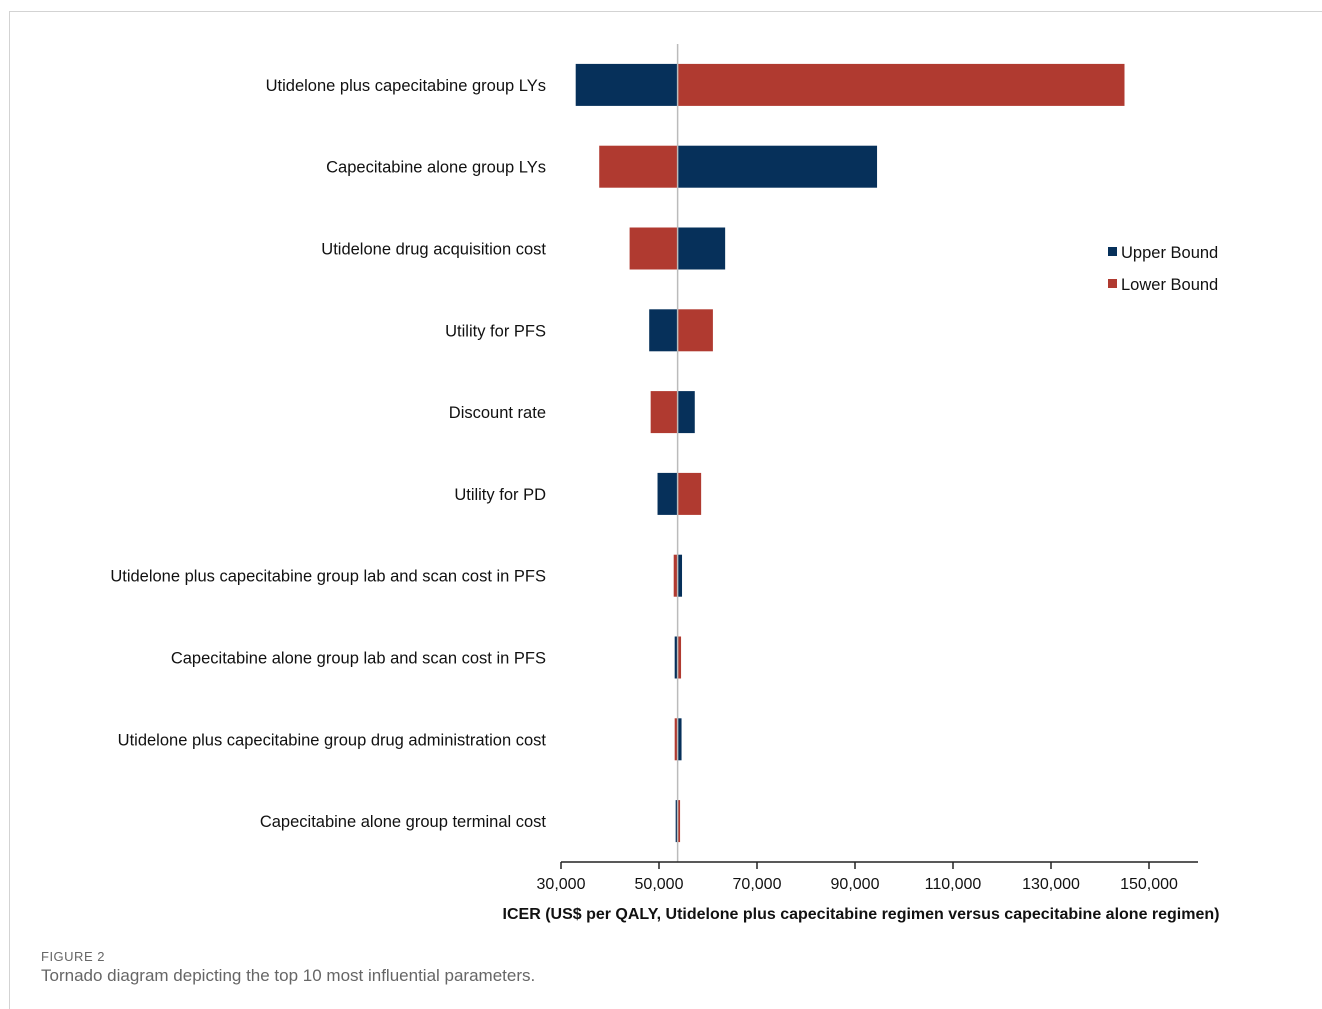 The height and width of the screenshot is (1009, 1322). What do you see at coordinates (659, 884) in the screenshot?
I see `x-tick-label-1: 50,000` at bounding box center [659, 884].